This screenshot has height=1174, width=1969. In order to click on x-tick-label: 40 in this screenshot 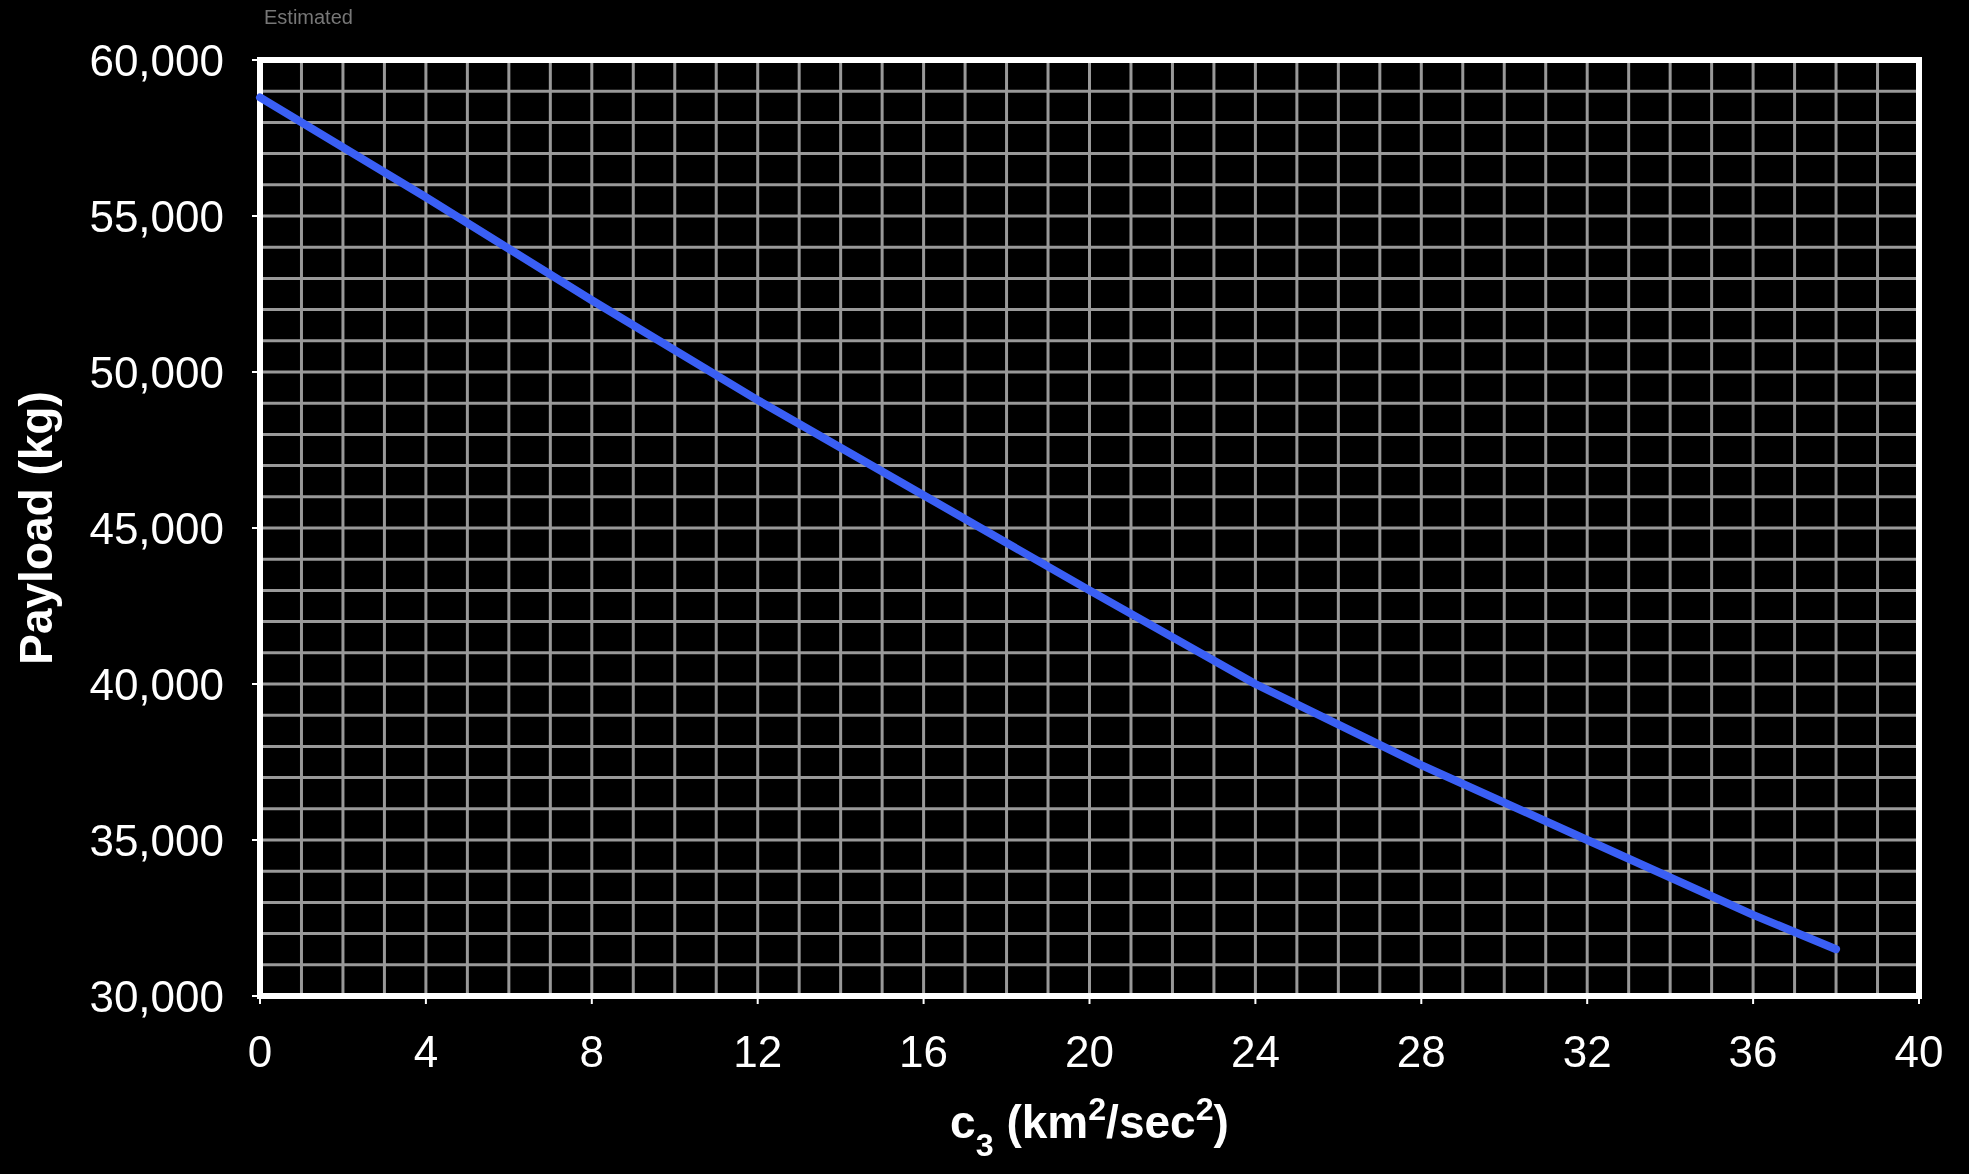, I will do `click(1919, 1051)`.